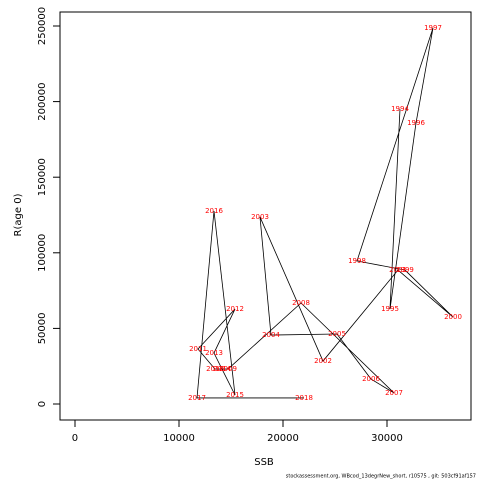 The width and height of the screenshot is (480, 480). What do you see at coordinates (453, 317) in the screenshot?
I see `year-label: 2000` at bounding box center [453, 317].